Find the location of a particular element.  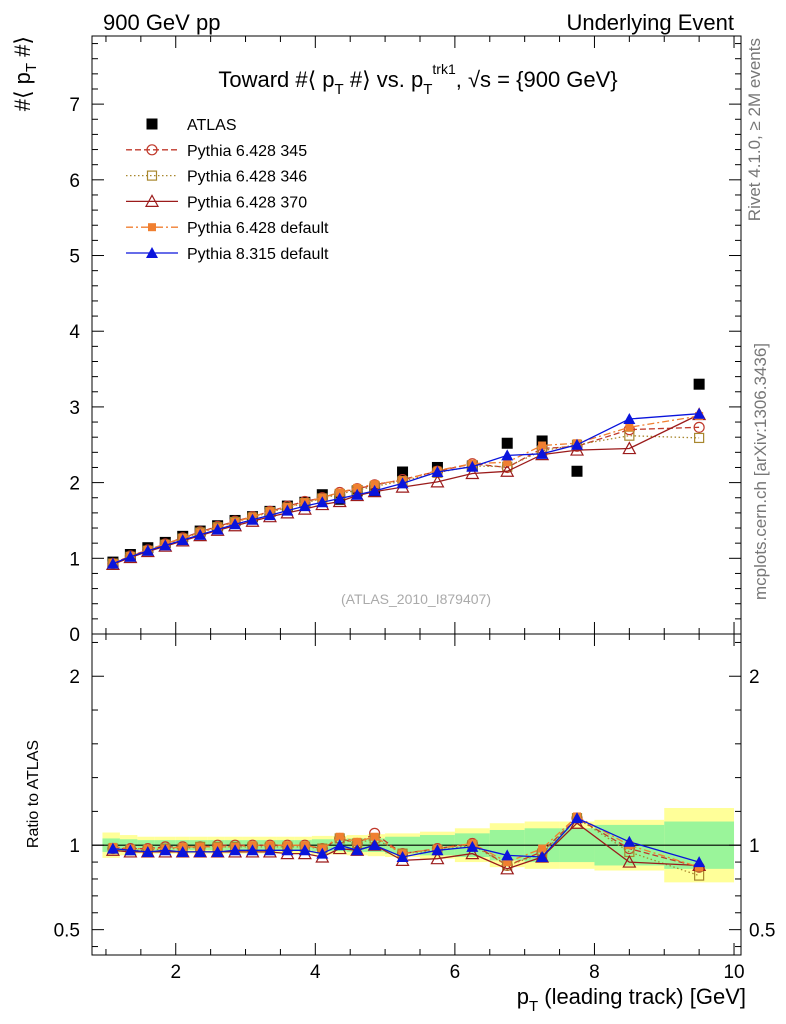

y-tick-label: 6 is located at coordinates (74, 181).